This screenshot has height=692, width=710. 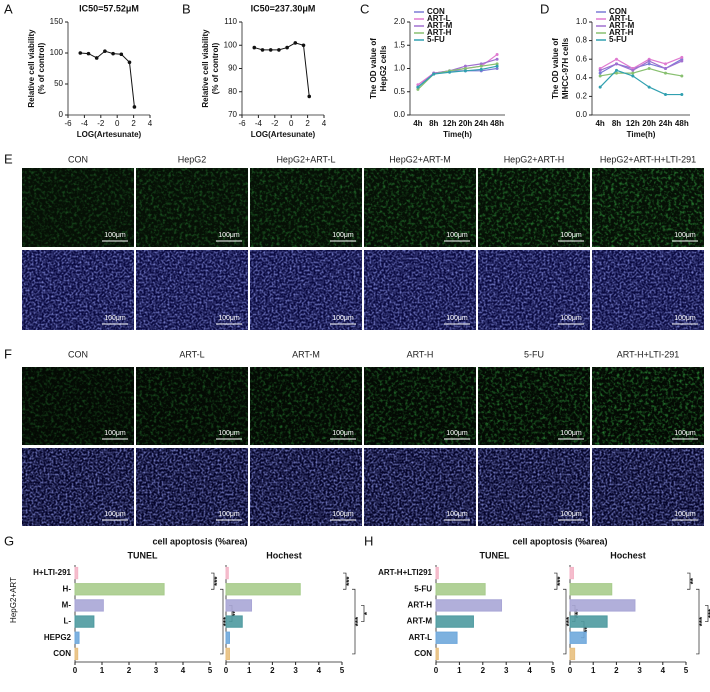 What do you see at coordinates (13, 600) in the screenshot?
I see `group-label: HepG2+ART` at bounding box center [13, 600].